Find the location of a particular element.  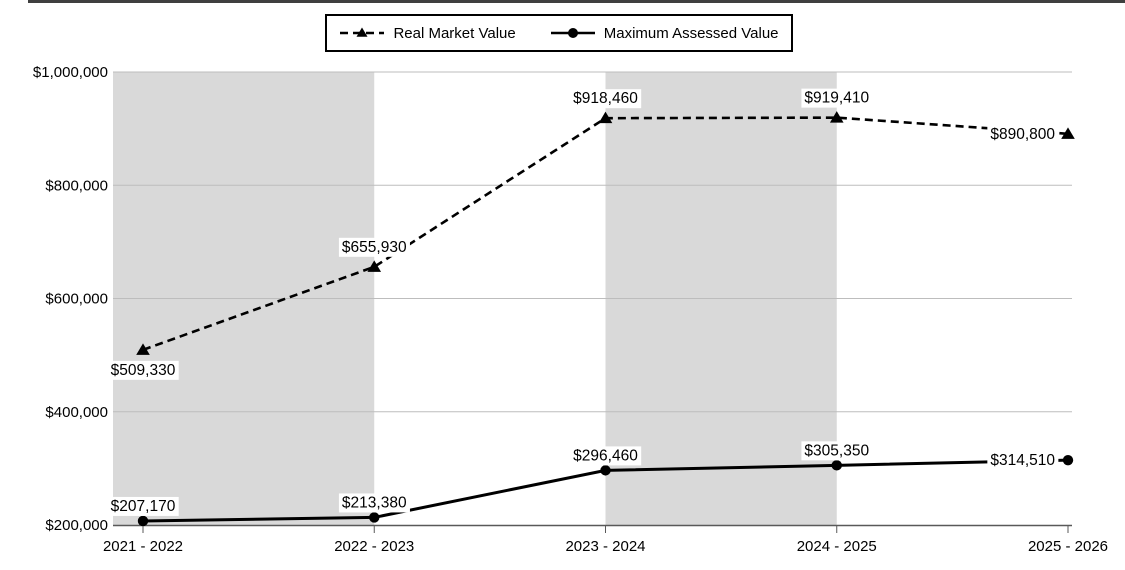

x-axis-label: 2023 - 2024 is located at coordinates (605, 546).